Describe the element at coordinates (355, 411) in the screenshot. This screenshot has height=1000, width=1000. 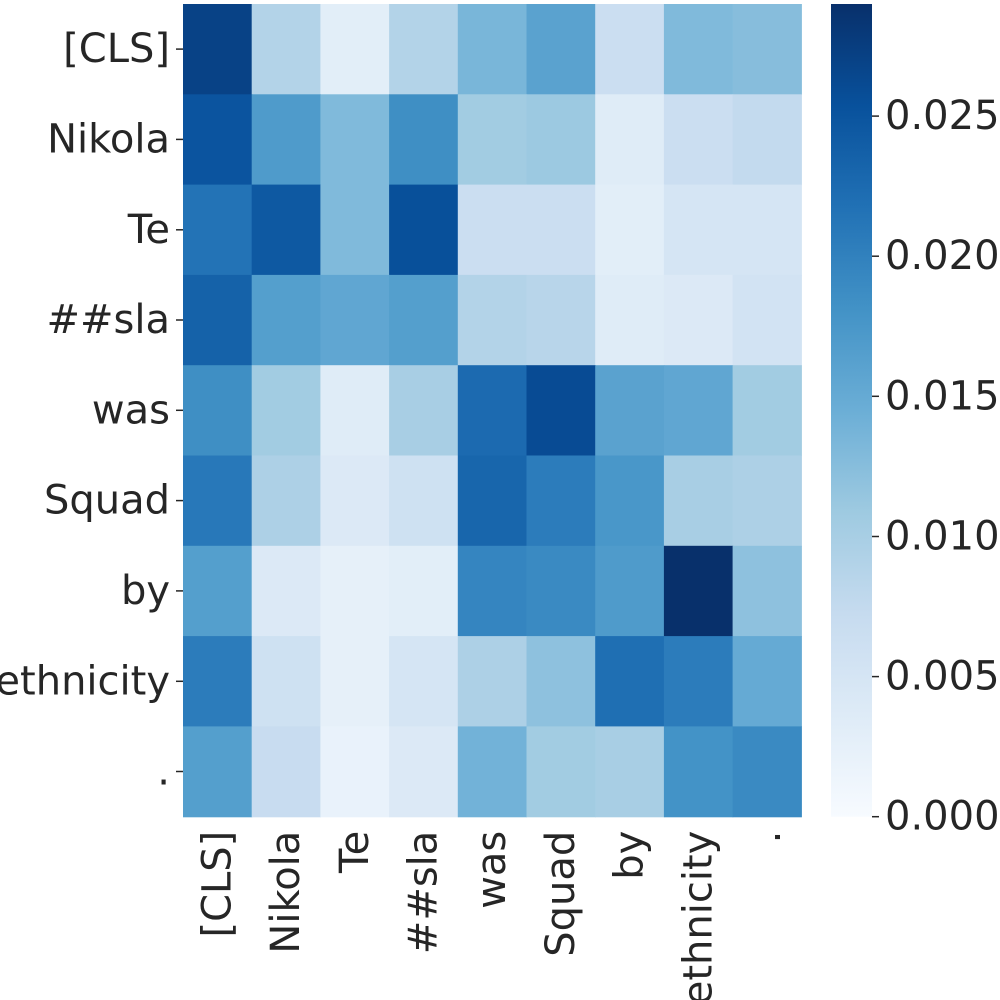
I see `heatmap-cell-was-te` at that location.